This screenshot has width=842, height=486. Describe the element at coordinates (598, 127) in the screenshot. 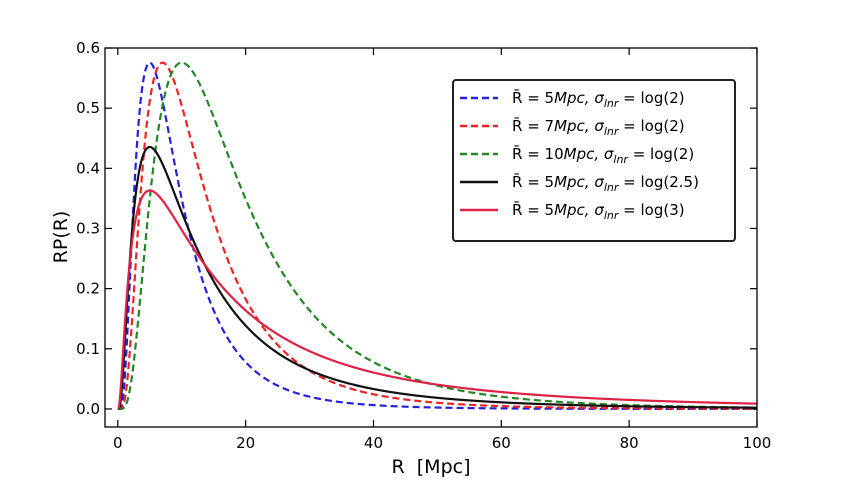

I see `legend-label-2: R̄ = 7Mpc, σlnr = log(2)` at that location.